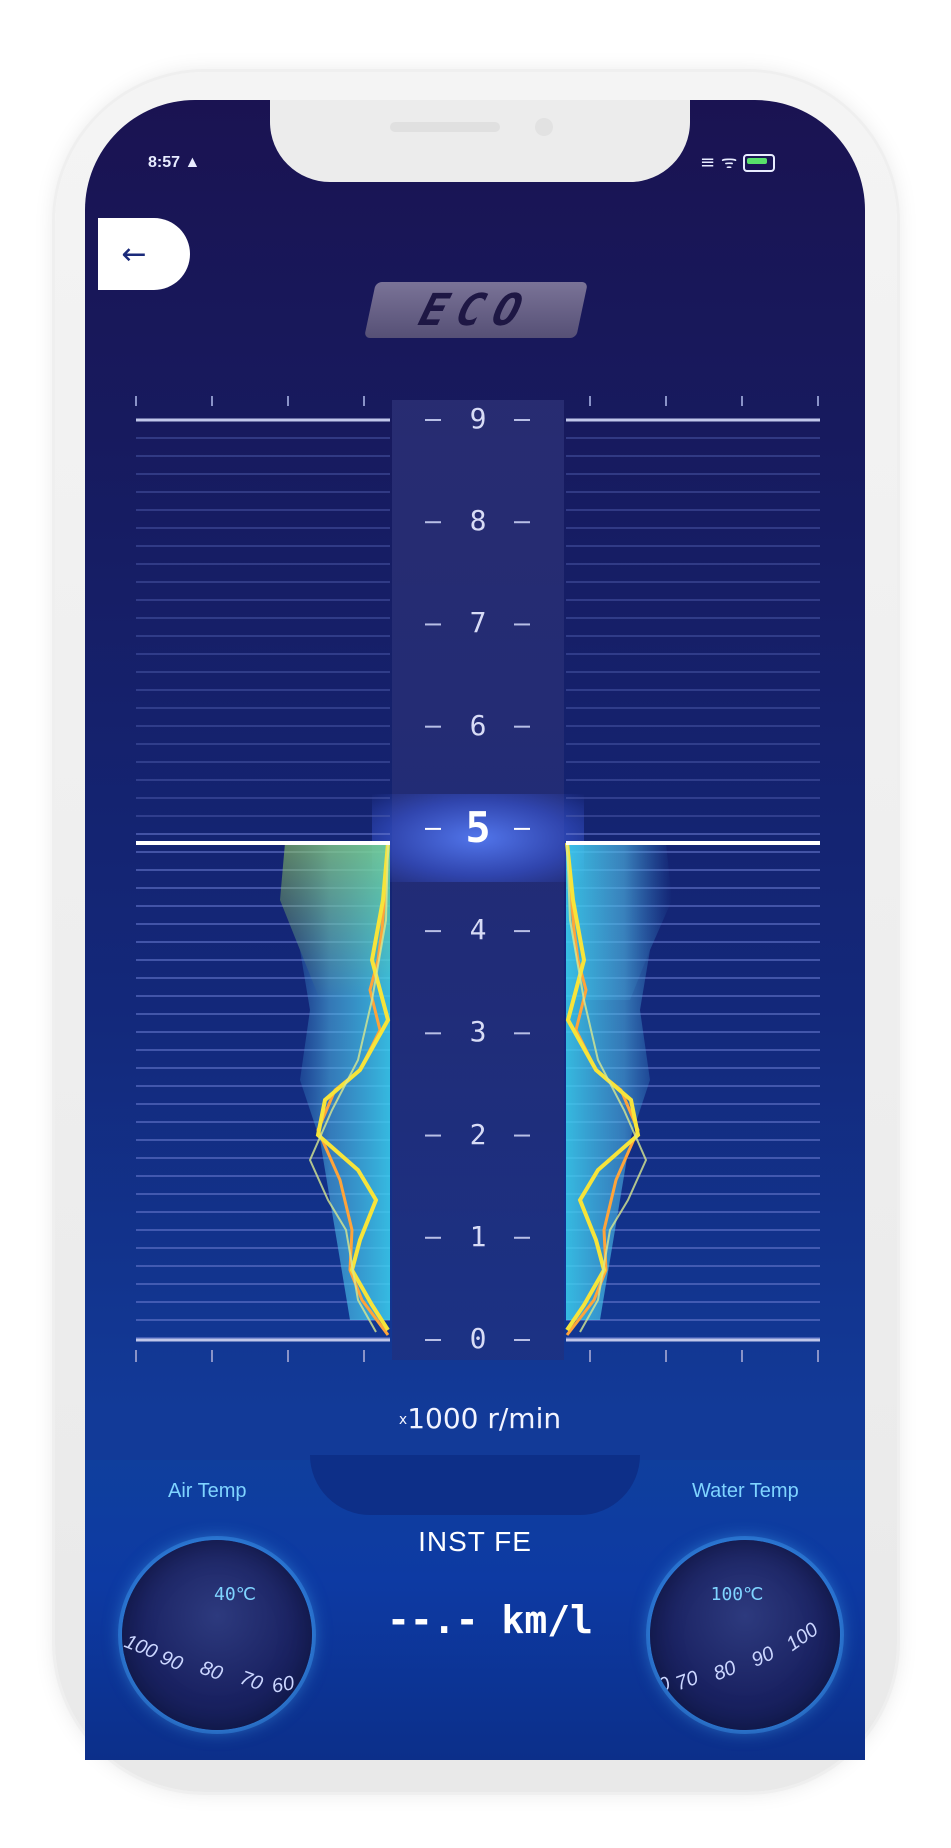 The width and height of the screenshot is (951, 1848). Describe the element at coordinates (335, 921) in the screenshot. I see `rpm-fill-left-green` at that location.